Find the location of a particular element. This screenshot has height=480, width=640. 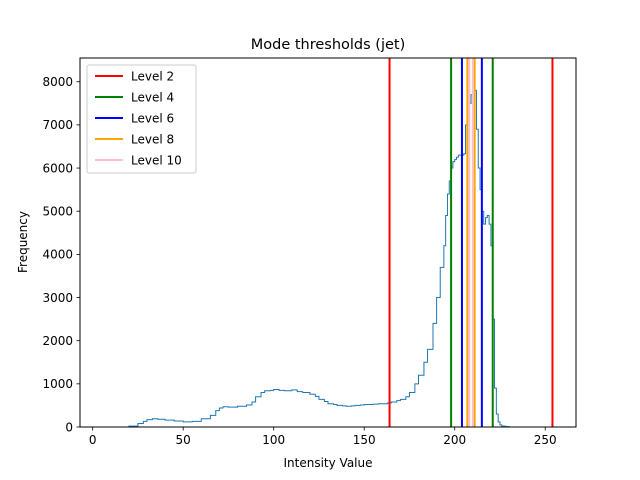

x-tick-label-6: 250 is located at coordinates (545, 440).